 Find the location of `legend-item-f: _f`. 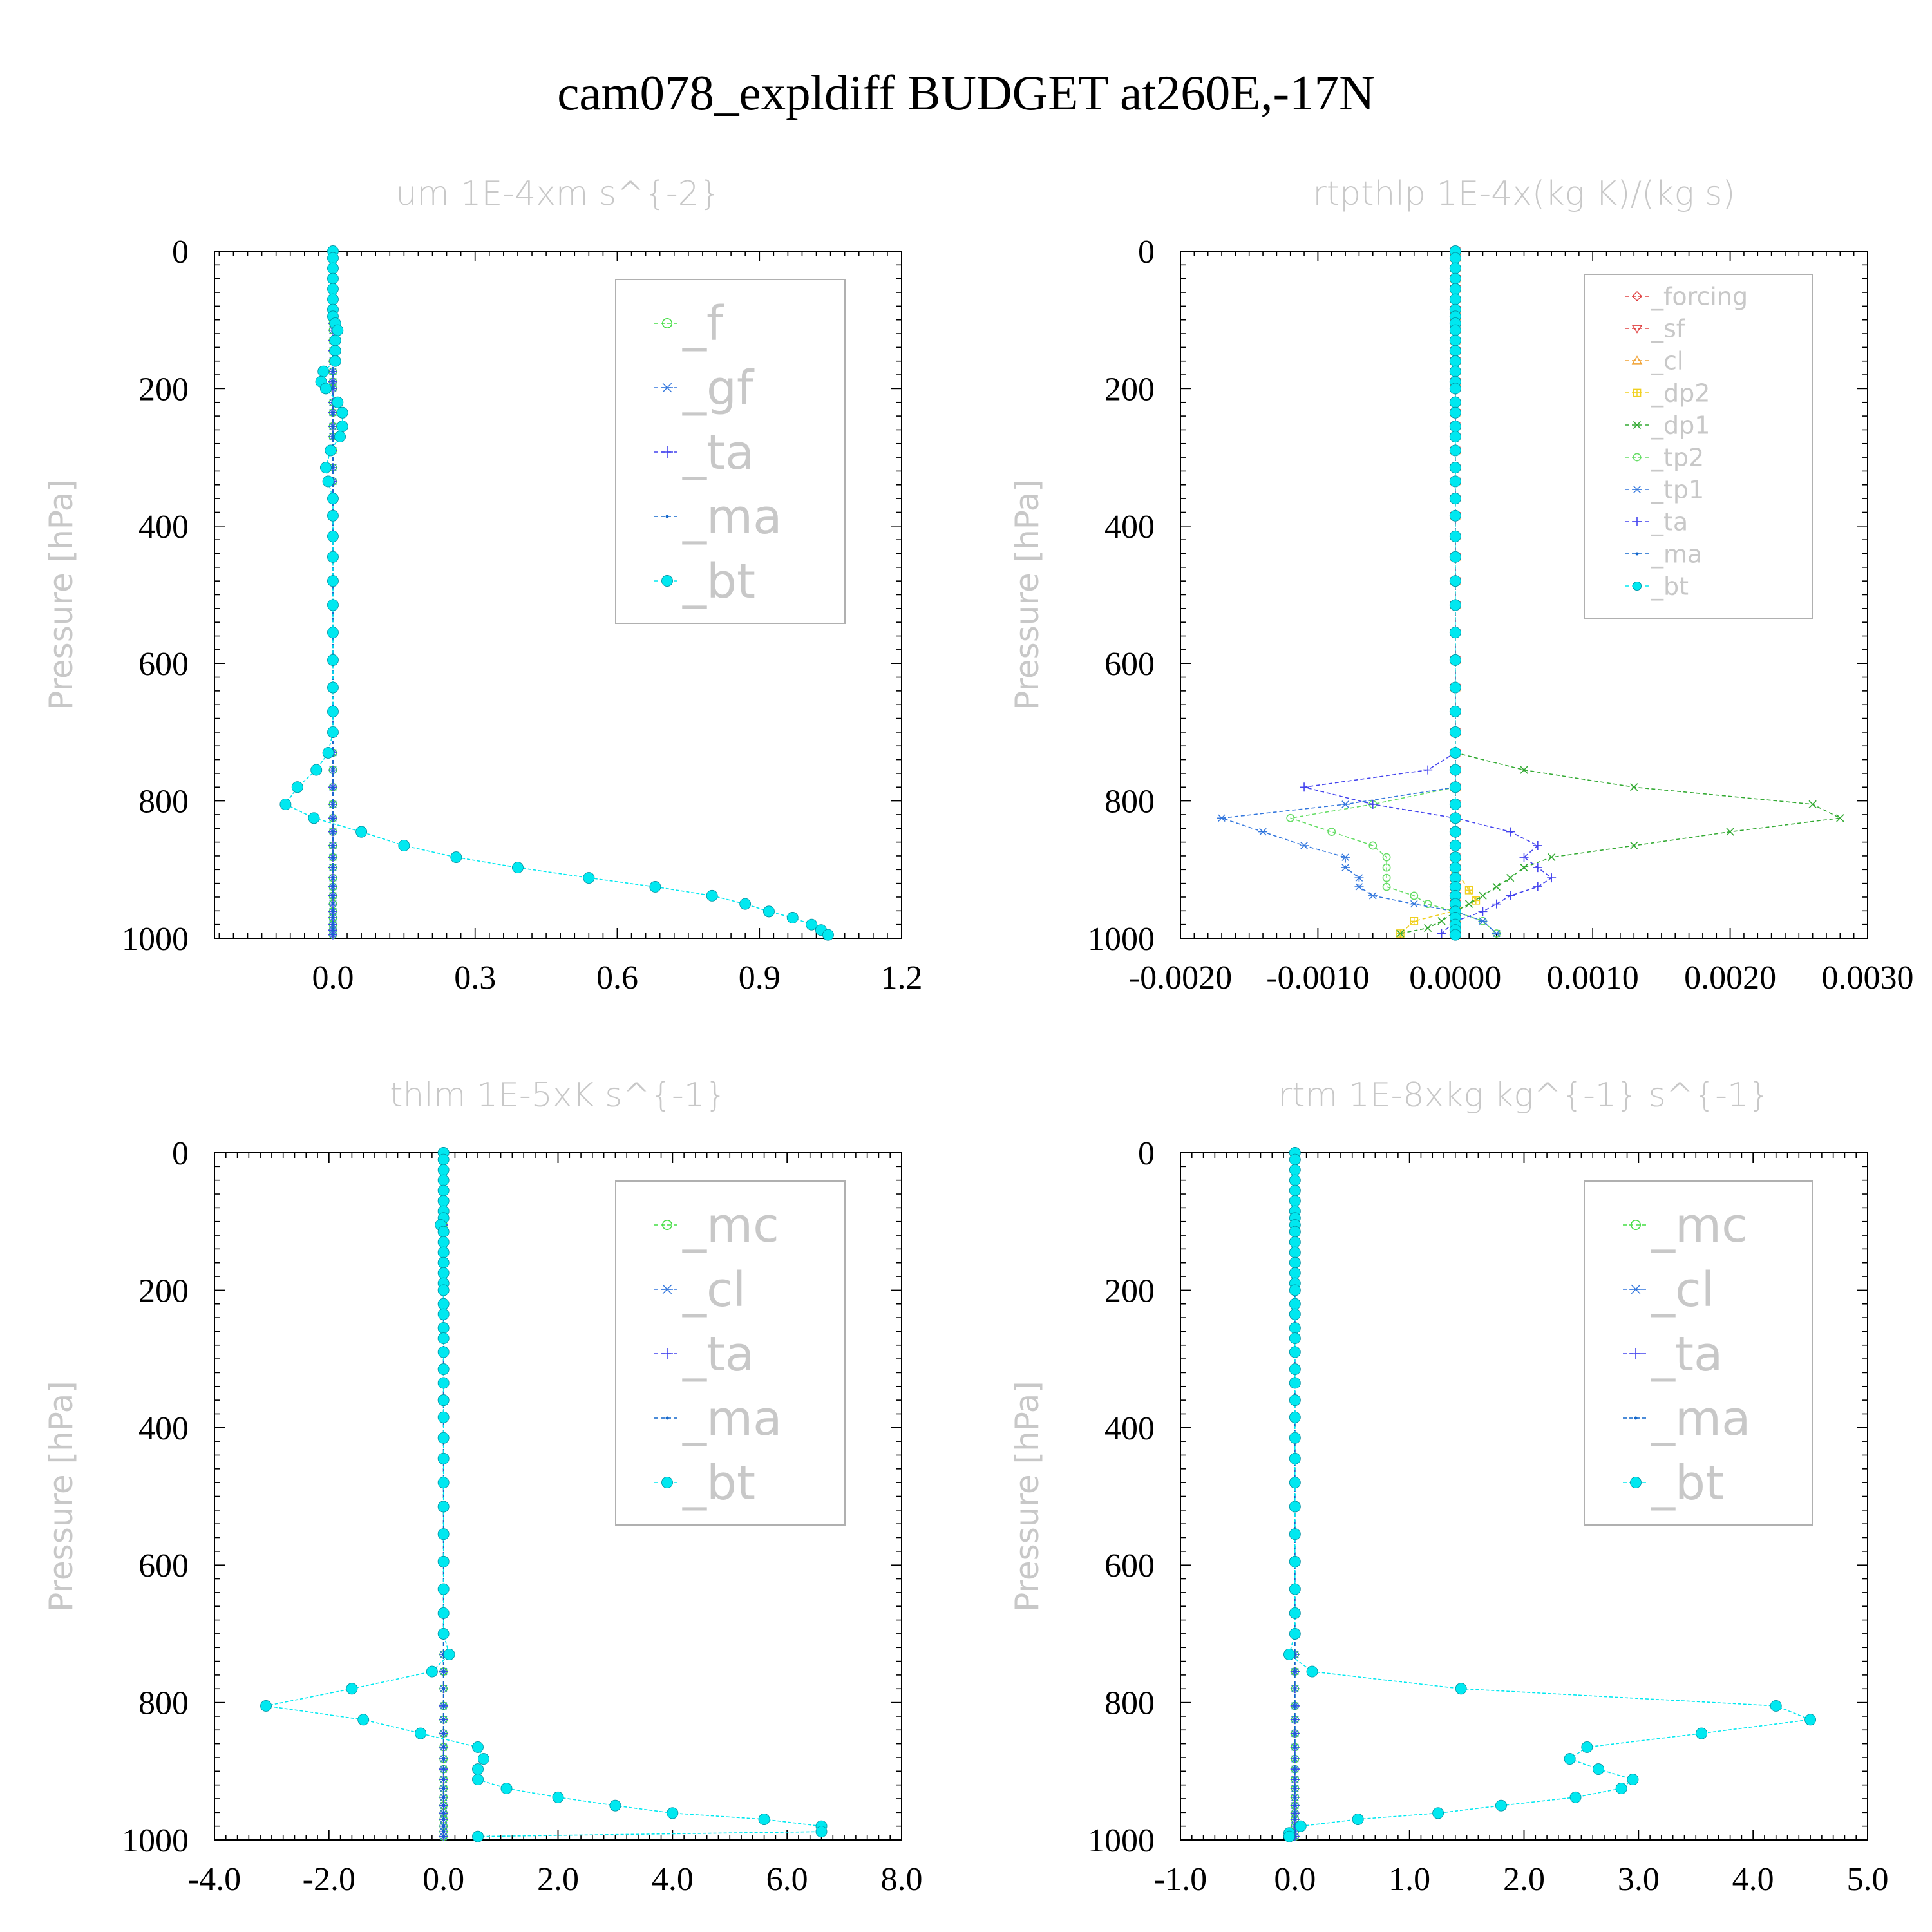

legend-item-f: _f is located at coordinates (689, 324).